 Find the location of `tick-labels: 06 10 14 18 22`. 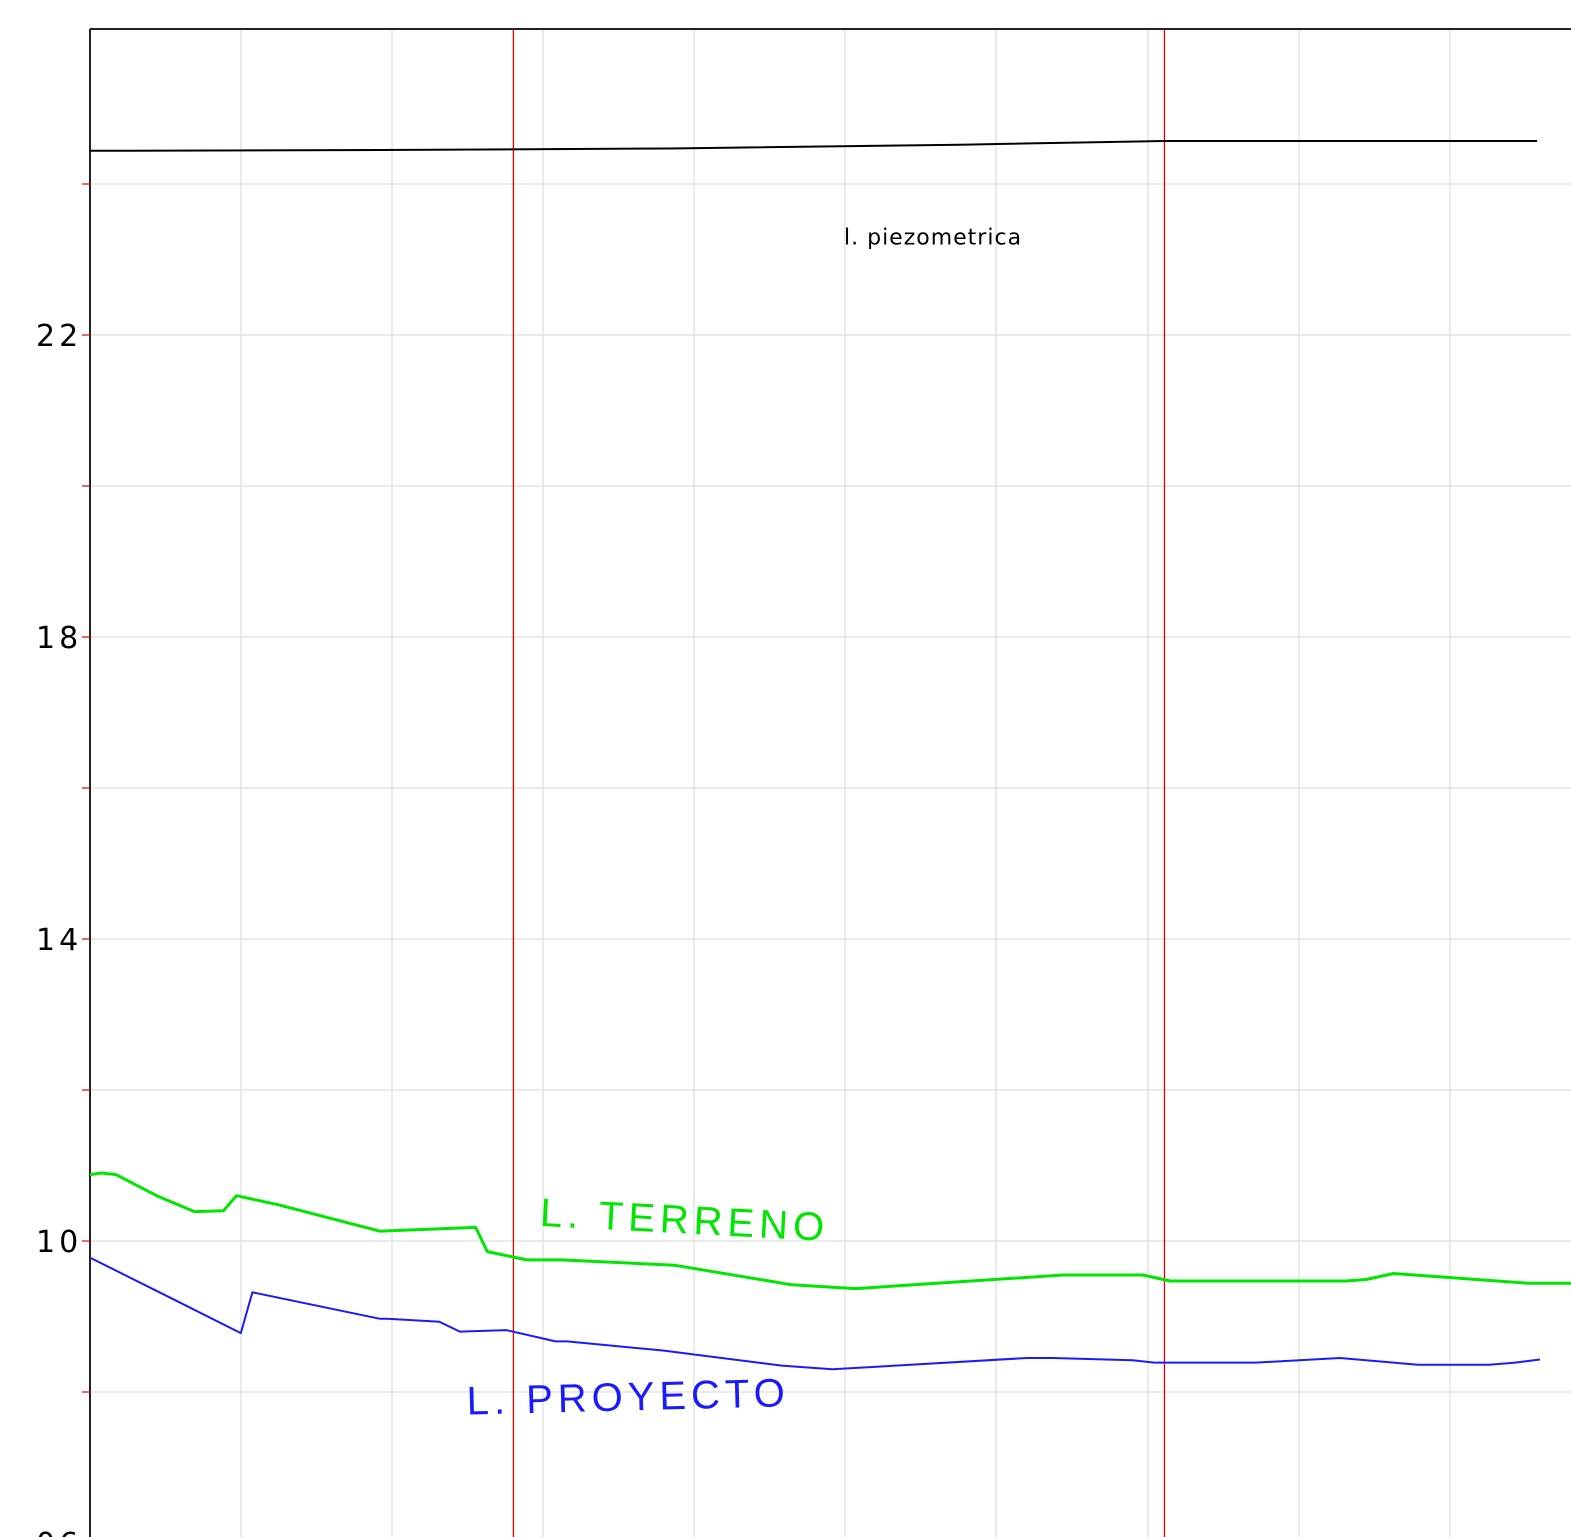

tick-labels: 06 10 14 18 22 is located at coordinates (59, 928).